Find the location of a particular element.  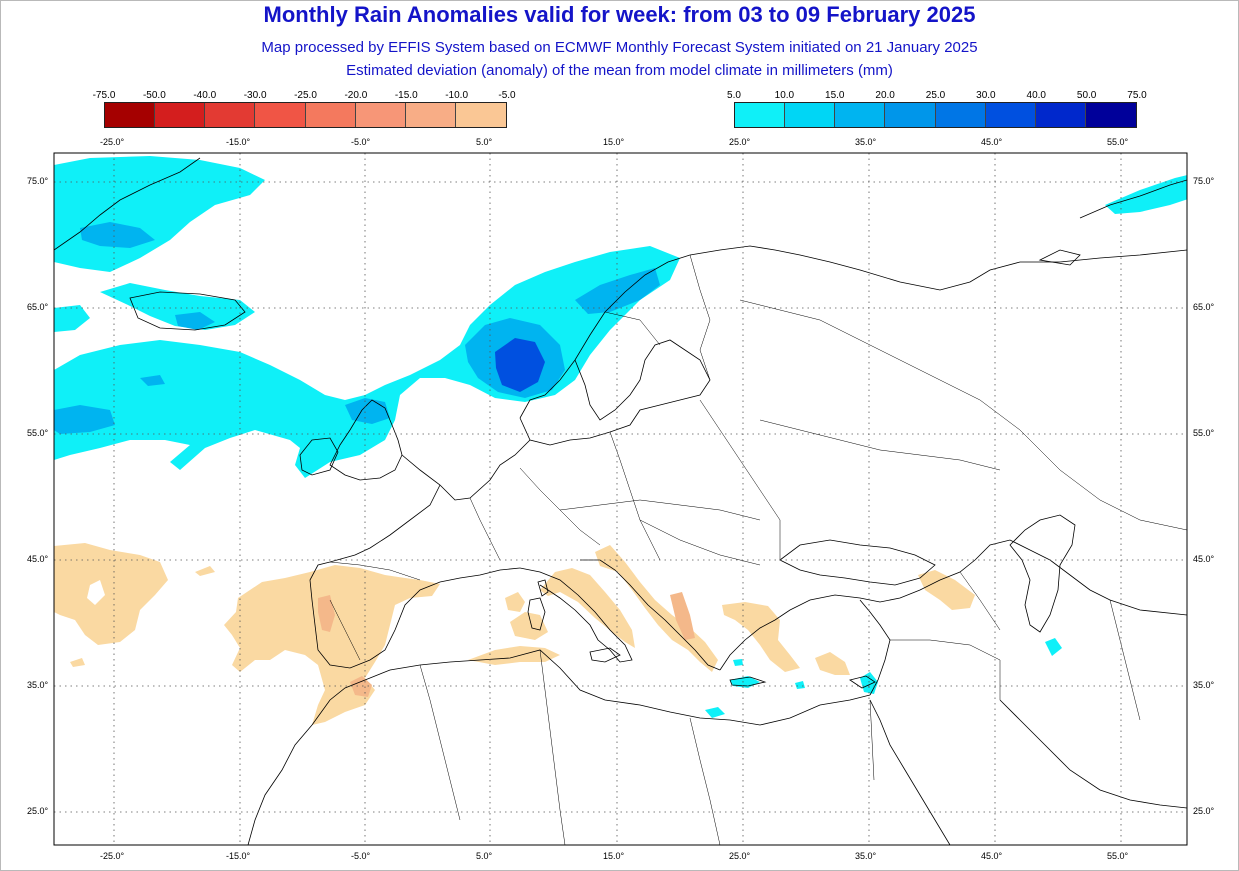

dry-area-atlantic-islet is located at coordinates (96, 592).